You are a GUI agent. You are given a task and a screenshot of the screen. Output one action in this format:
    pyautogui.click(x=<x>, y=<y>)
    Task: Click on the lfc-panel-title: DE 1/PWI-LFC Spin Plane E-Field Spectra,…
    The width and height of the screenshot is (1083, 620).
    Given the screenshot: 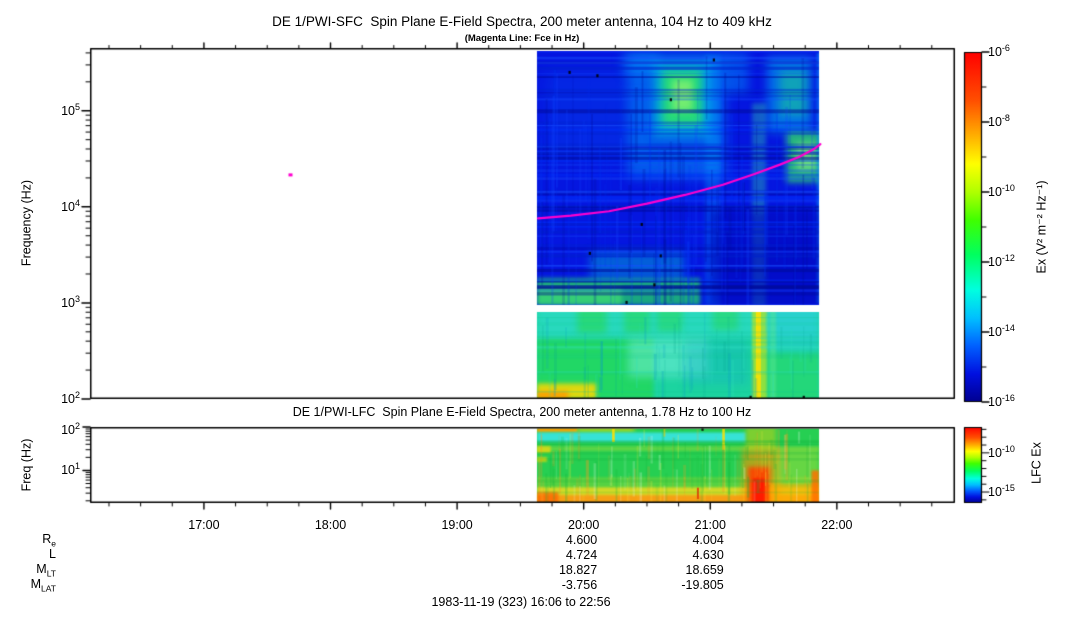 What is the action you would take?
    pyautogui.click(x=522, y=412)
    